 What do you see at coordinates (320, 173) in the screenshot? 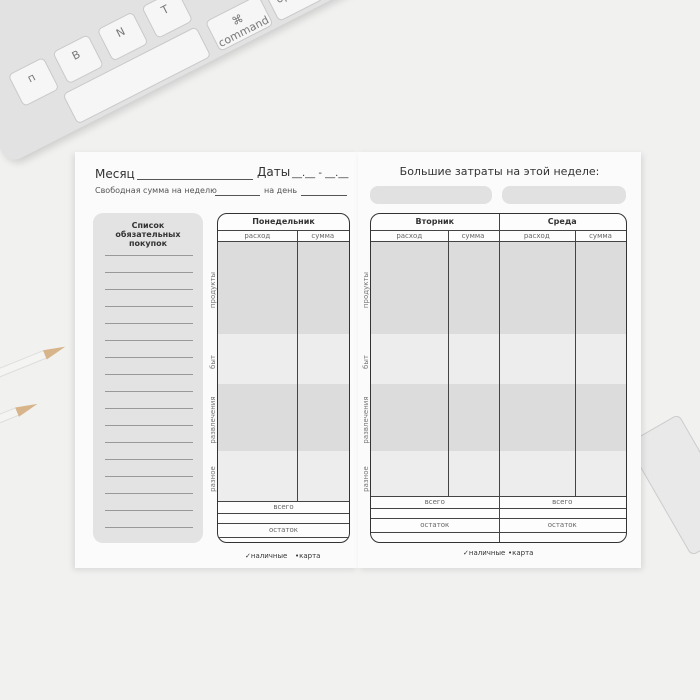
I see `dates-field: __.__ - __.__` at bounding box center [320, 173].